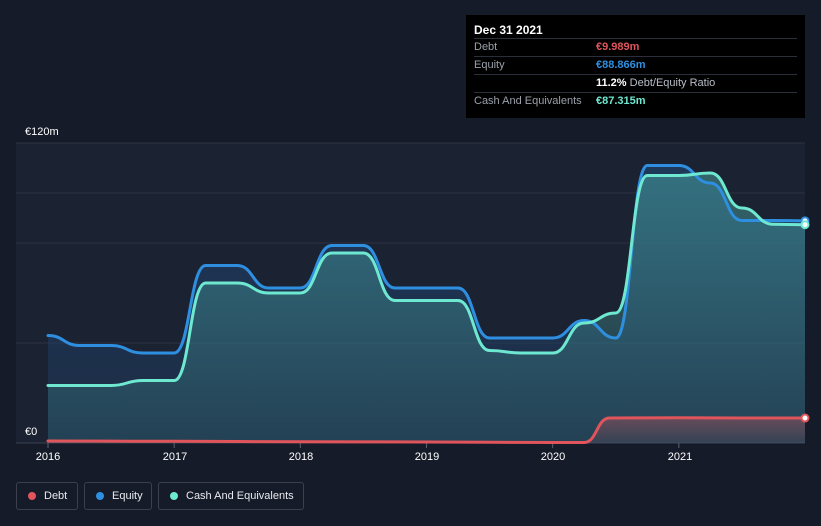  I want to click on cash-end-marker, so click(805, 225).